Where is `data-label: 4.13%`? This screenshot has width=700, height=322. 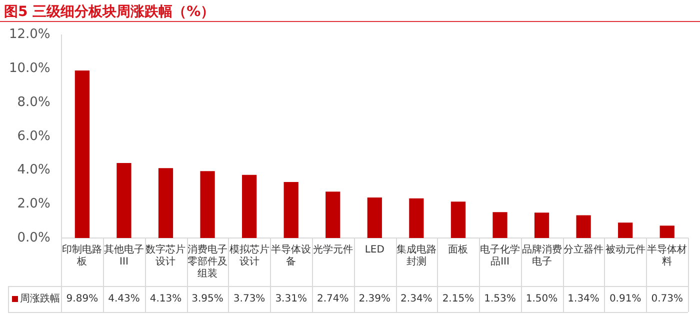
data-label: 4.13% is located at coordinates (166, 299).